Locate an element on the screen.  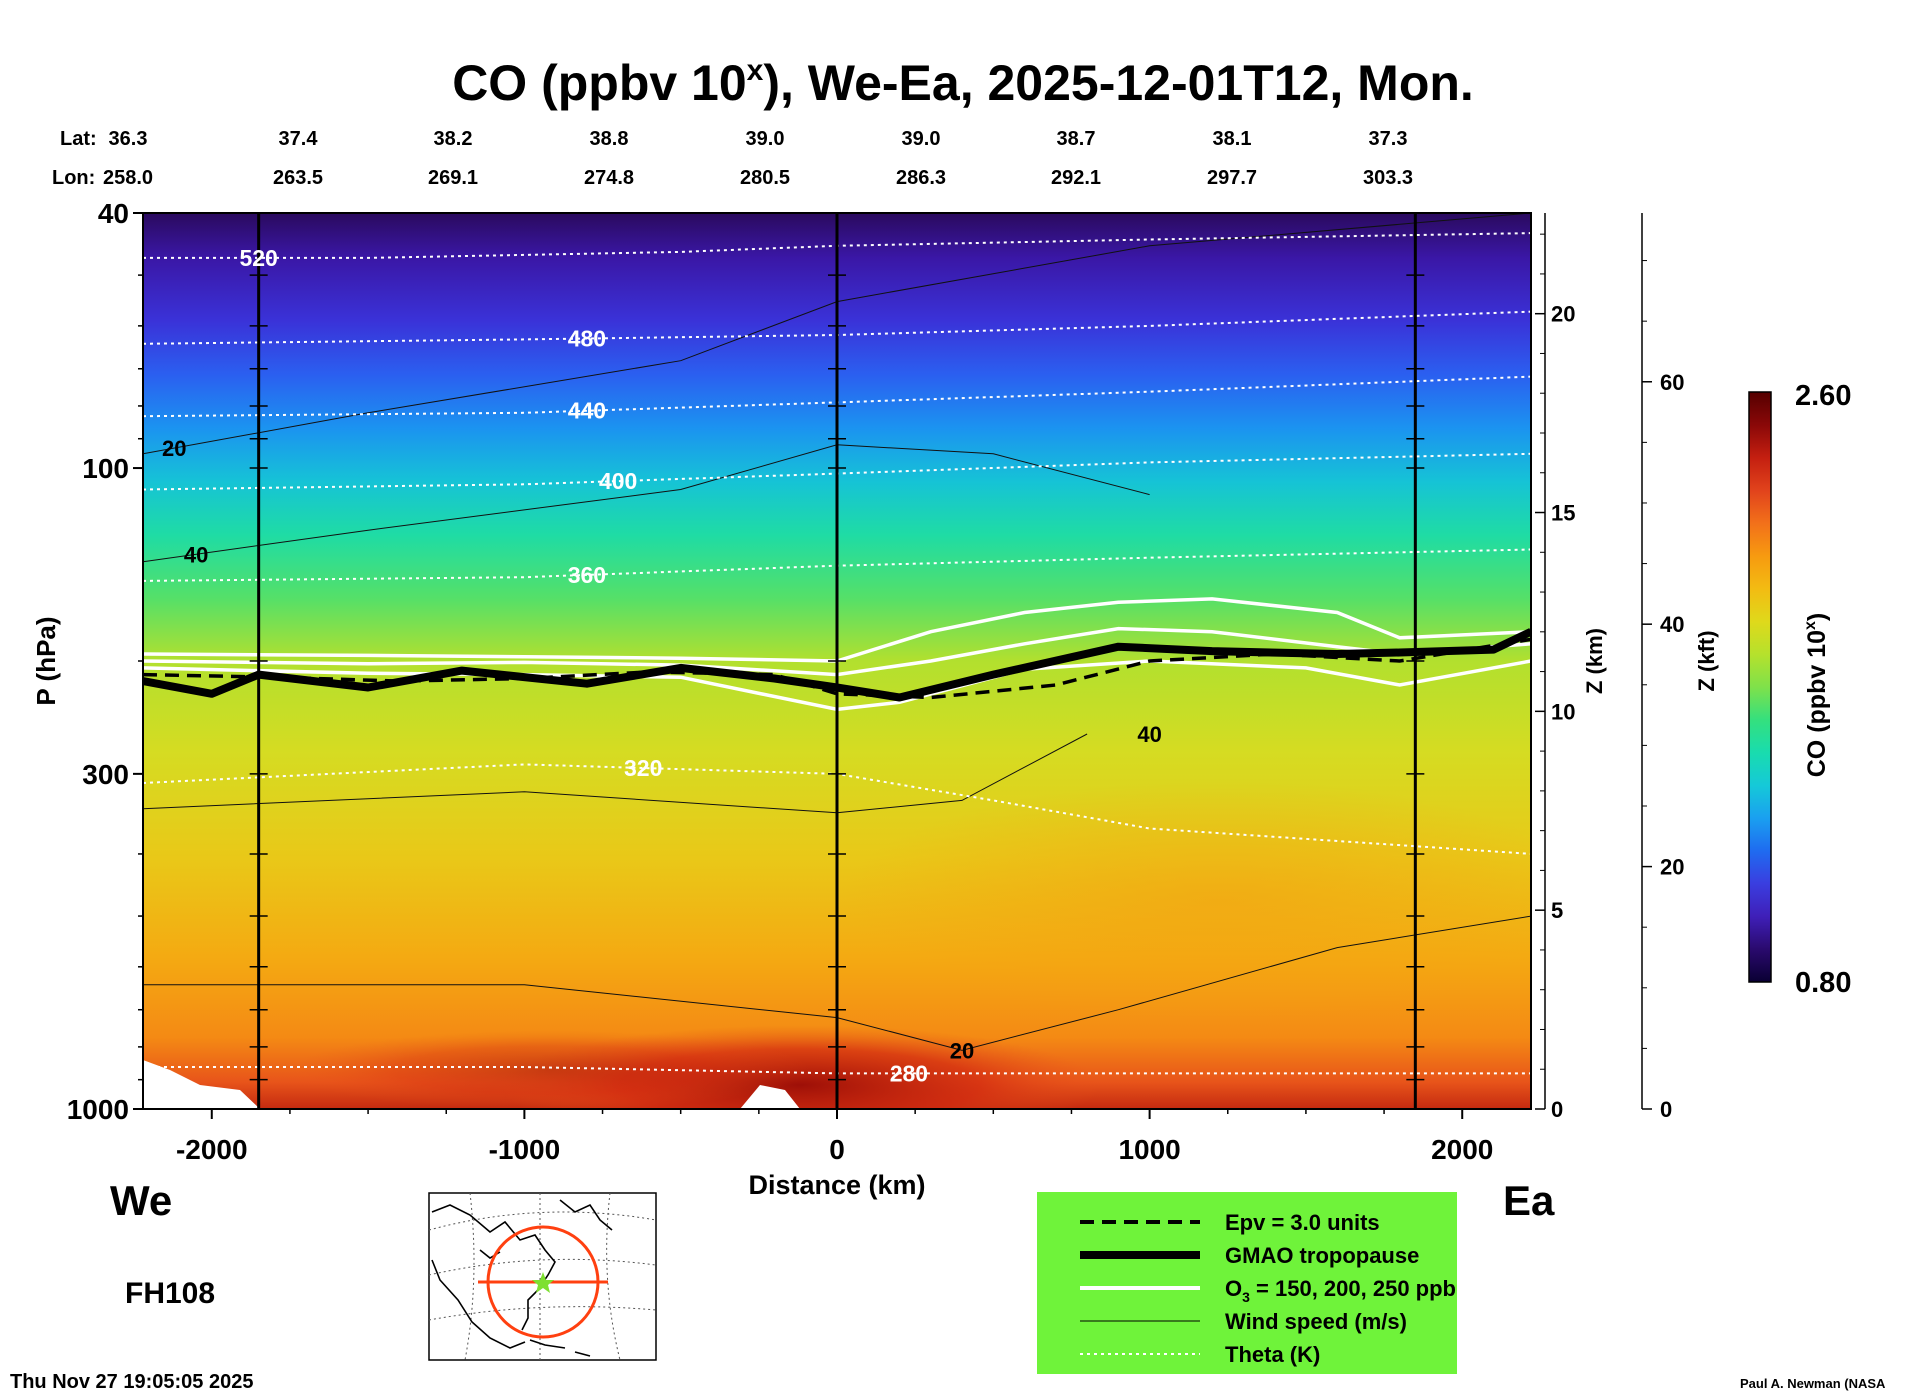
lon-value: 274.8 is located at coordinates (609, 178).